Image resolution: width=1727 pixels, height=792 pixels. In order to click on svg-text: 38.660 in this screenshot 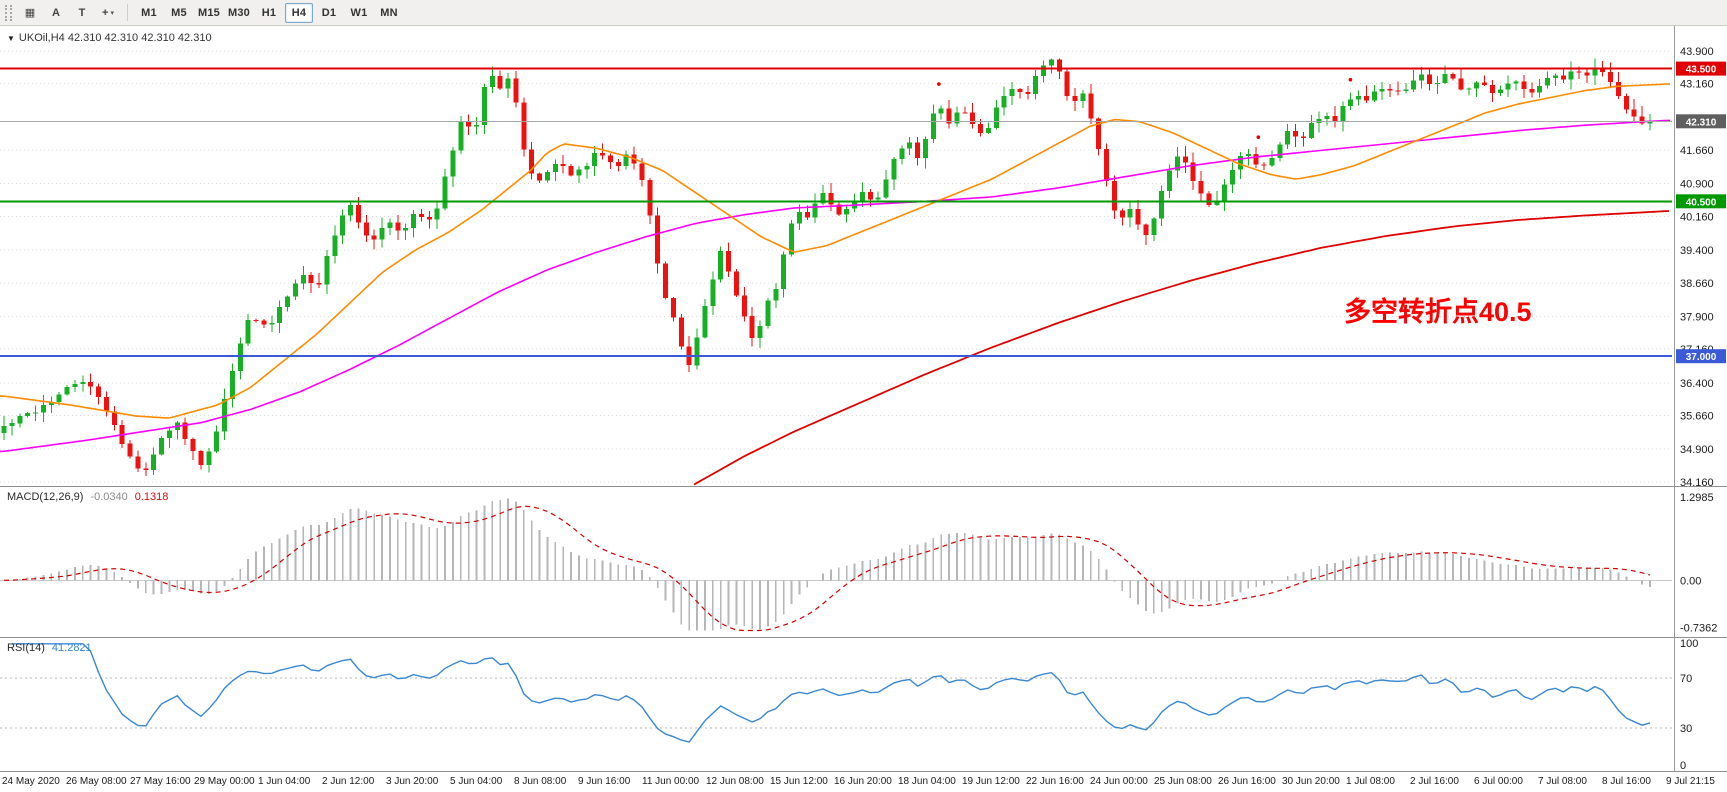, I will do `click(1697, 284)`.